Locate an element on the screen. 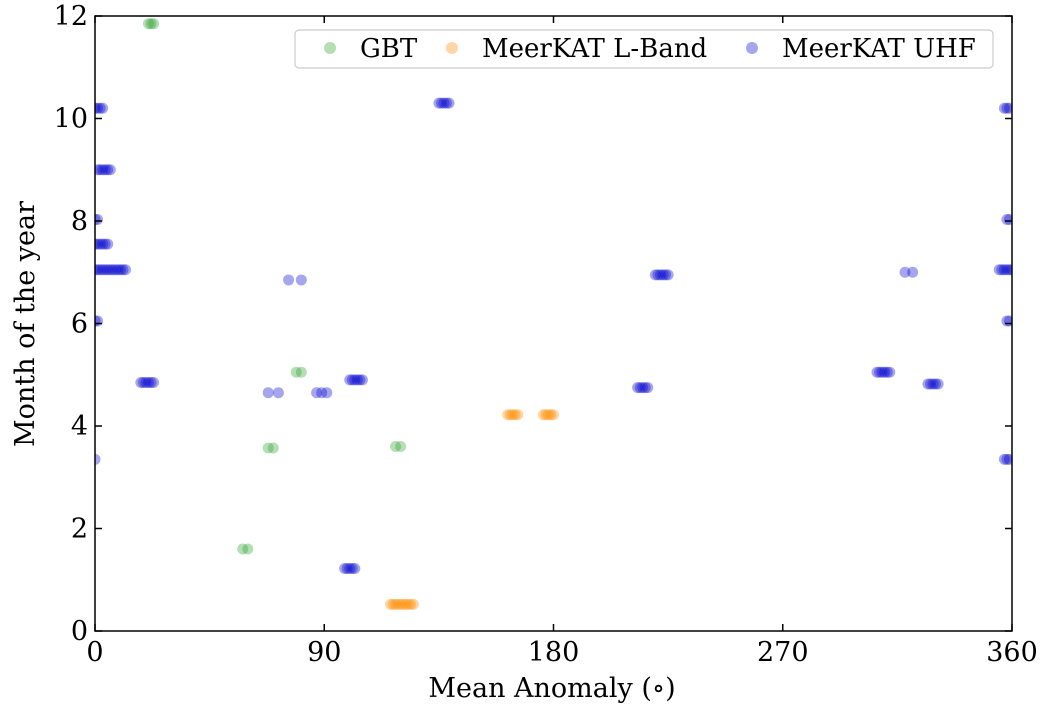 This screenshot has width=1046, height=710. y-tick-label: 6 is located at coordinates (79, 324).